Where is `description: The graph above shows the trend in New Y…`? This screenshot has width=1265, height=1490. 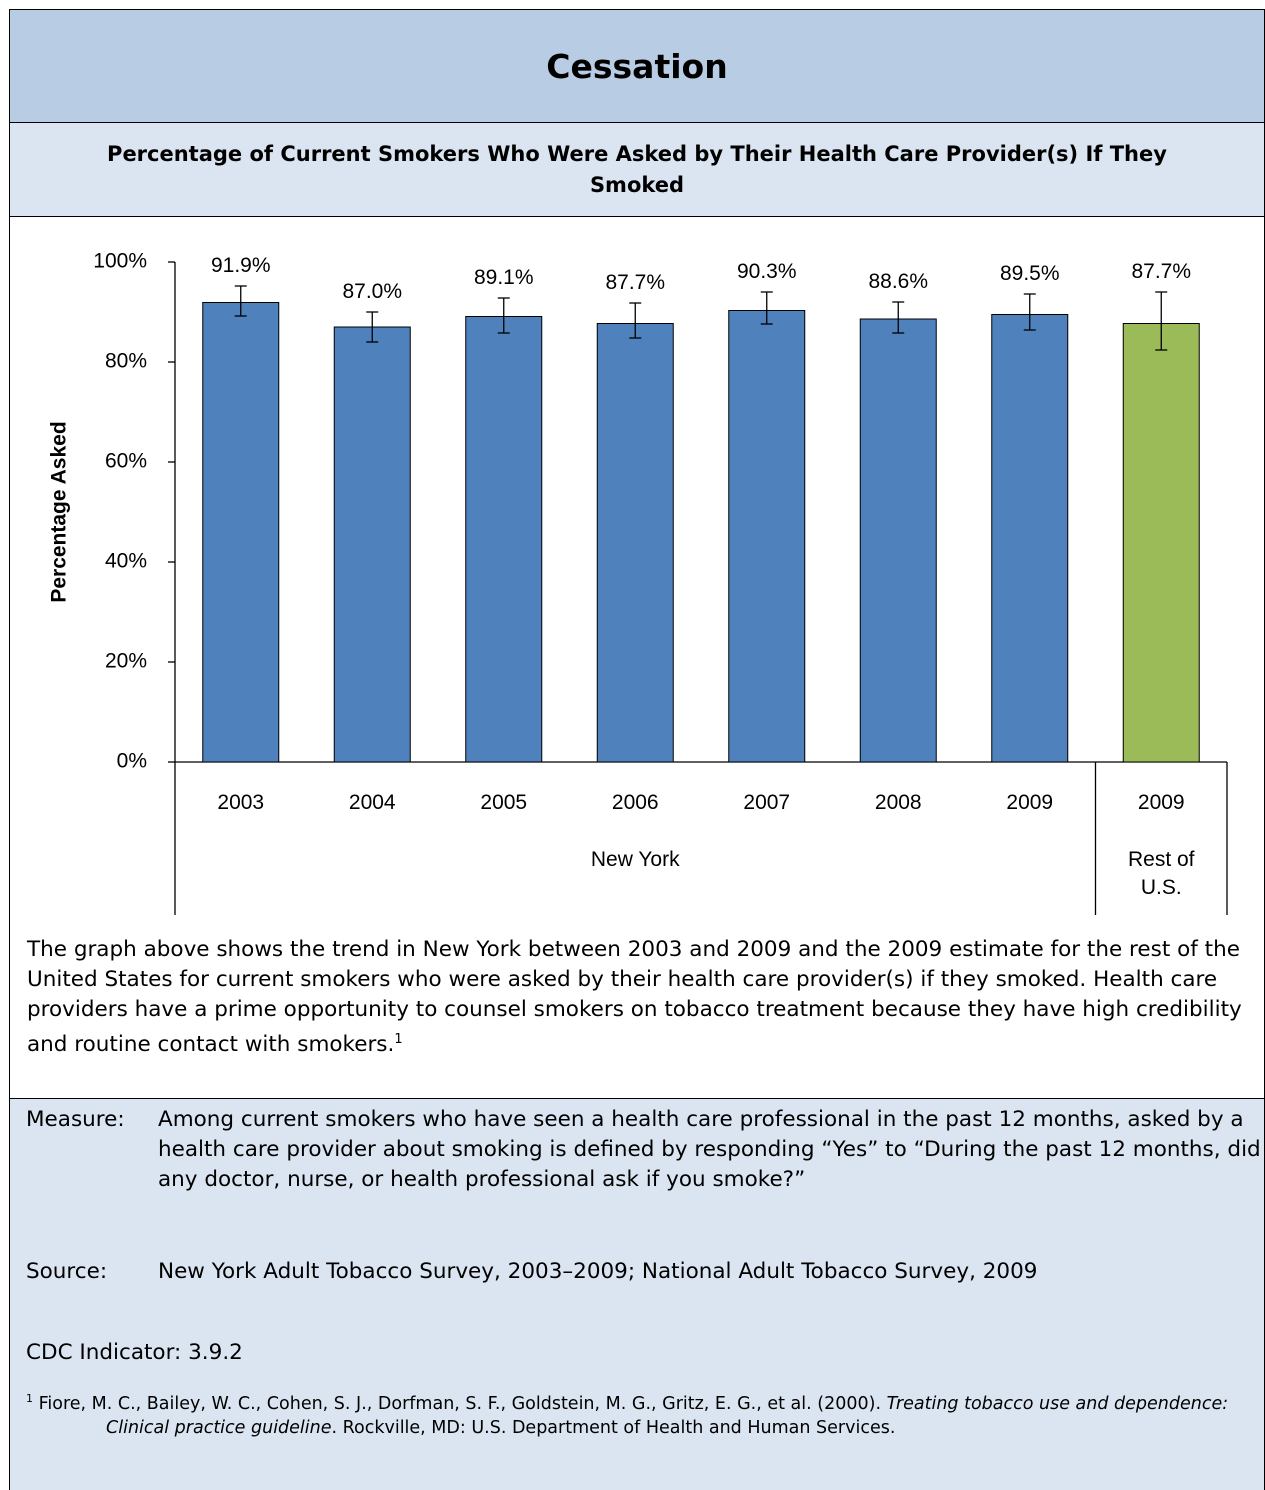 description: The graph above shows the trend in New Y… is located at coordinates (639, 997).